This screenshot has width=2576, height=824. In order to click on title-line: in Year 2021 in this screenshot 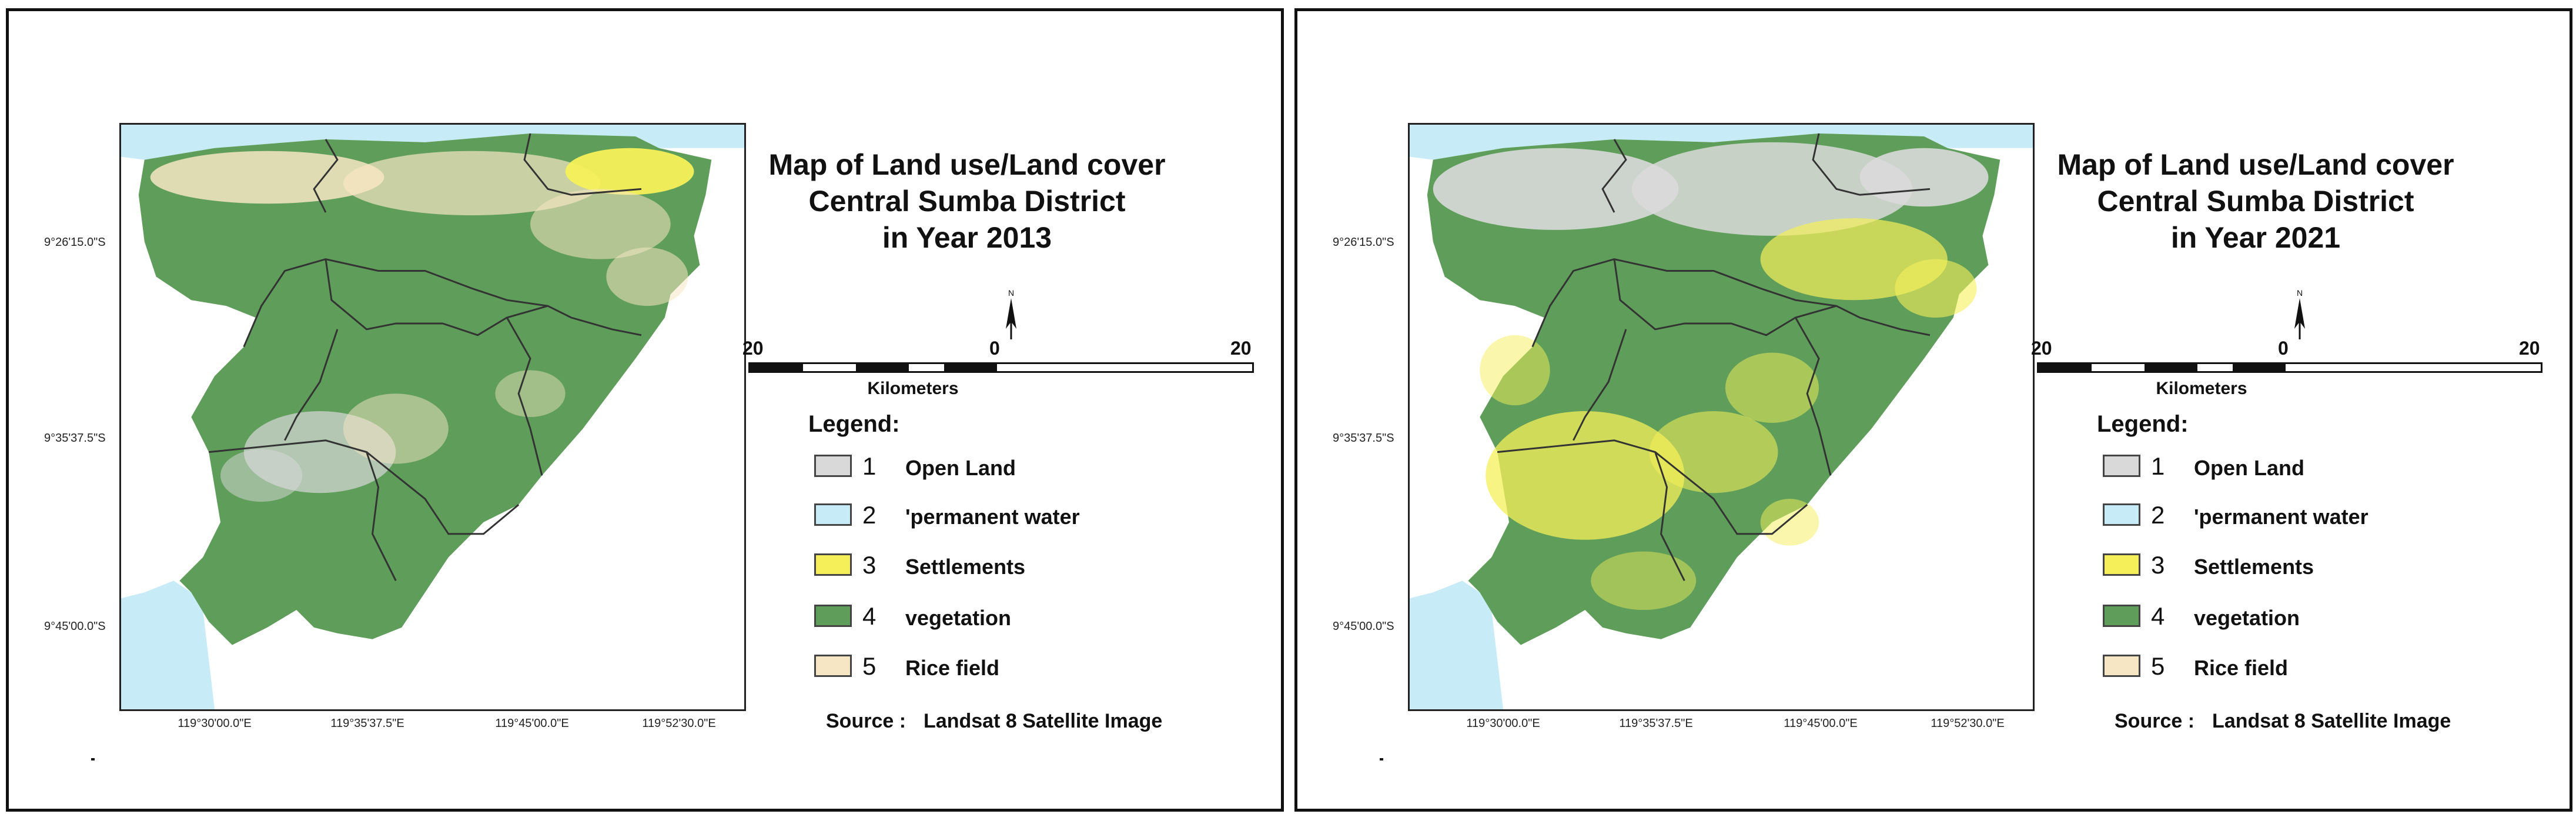, I will do `click(2255, 237)`.